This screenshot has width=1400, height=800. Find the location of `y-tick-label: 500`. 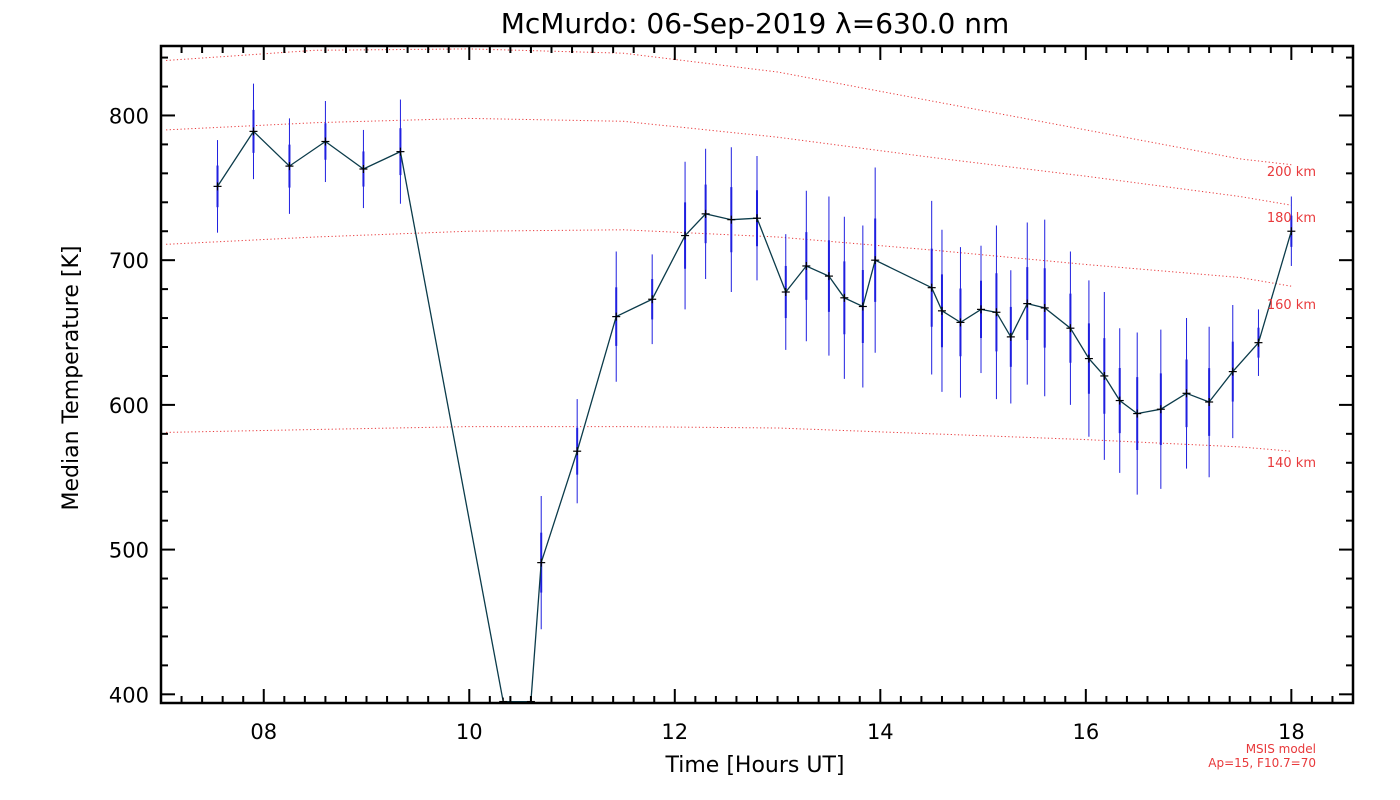

y-tick-label: 500 is located at coordinates (129, 551).